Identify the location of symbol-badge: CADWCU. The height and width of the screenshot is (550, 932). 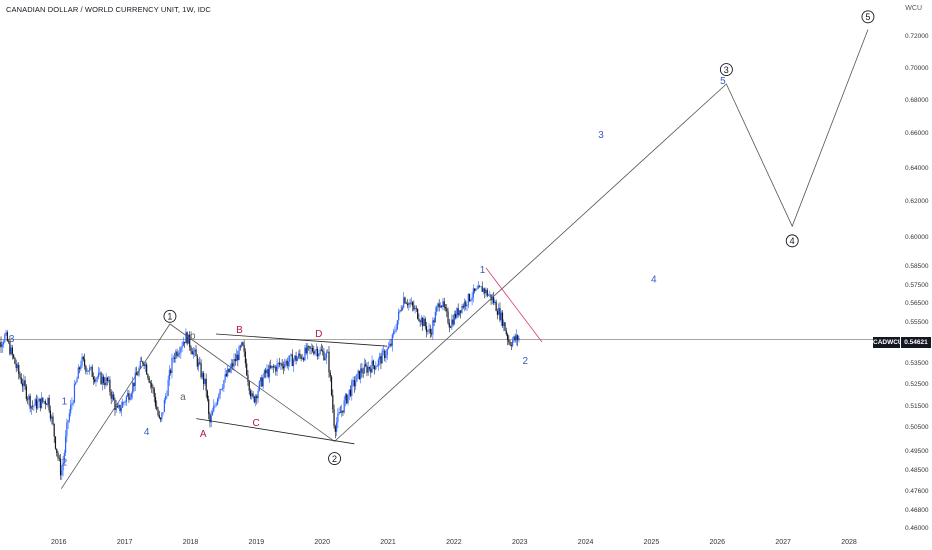
(888, 342).